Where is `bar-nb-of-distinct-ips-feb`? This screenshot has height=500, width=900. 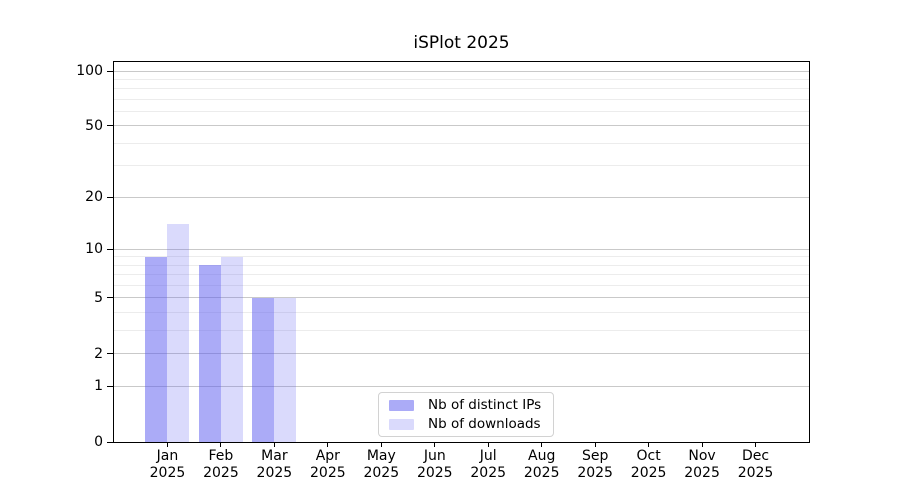
bar-nb-of-distinct-ips-feb is located at coordinates (209, 353).